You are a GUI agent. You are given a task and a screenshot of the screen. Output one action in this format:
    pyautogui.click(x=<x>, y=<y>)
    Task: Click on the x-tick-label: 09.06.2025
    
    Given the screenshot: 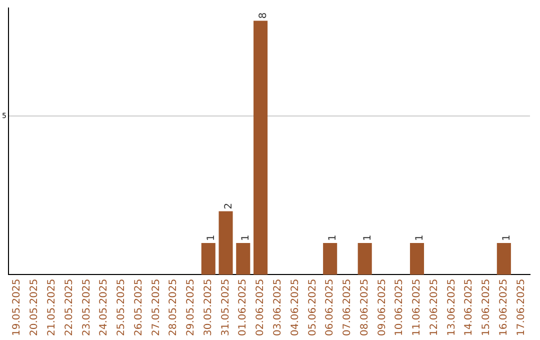 What is the action you would take?
    pyautogui.click(x=382, y=307)
    